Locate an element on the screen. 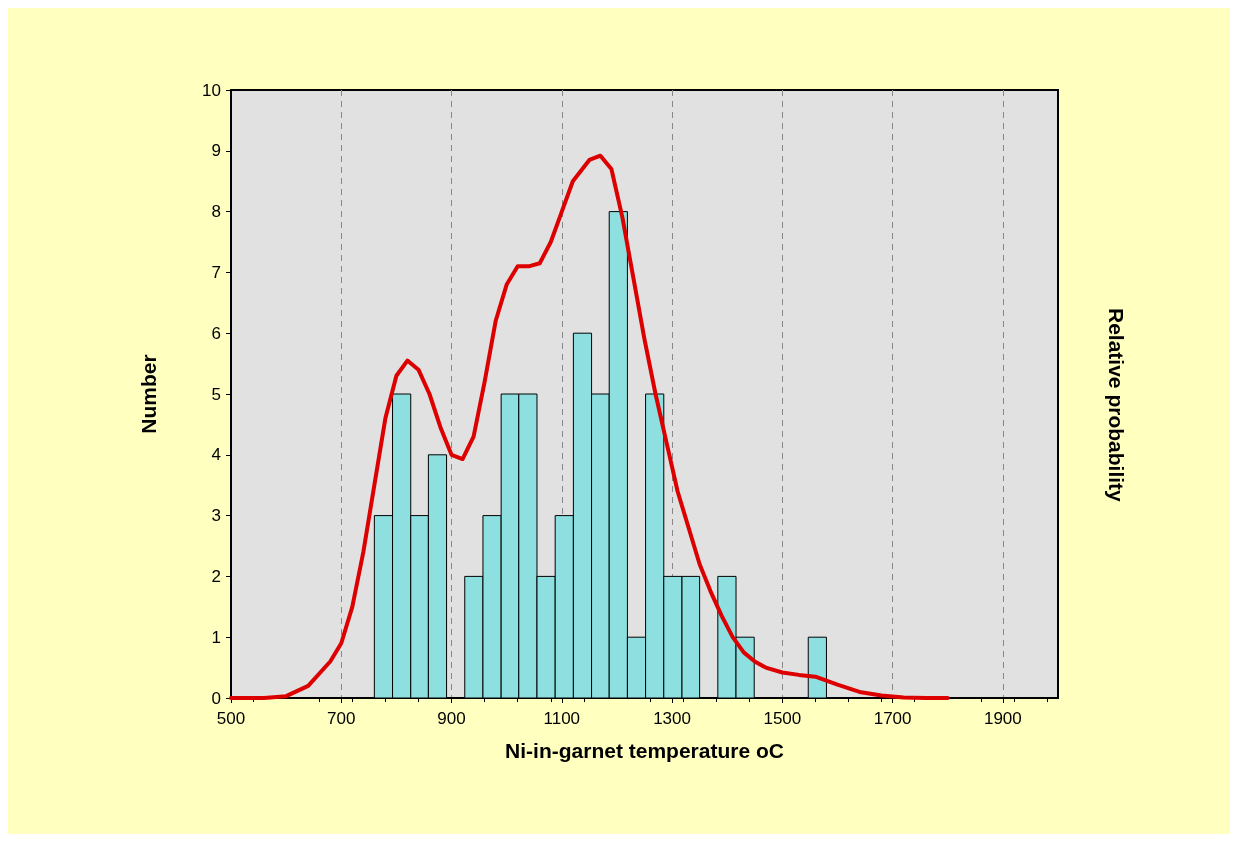  y-tick-label: 3 is located at coordinates (216, 516).